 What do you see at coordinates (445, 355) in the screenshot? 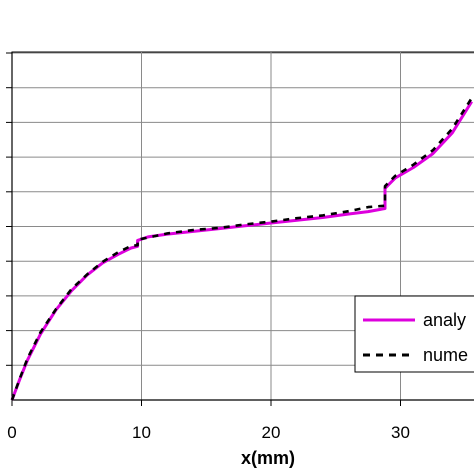
I see `legend-label-nume: nume` at bounding box center [445, 355].